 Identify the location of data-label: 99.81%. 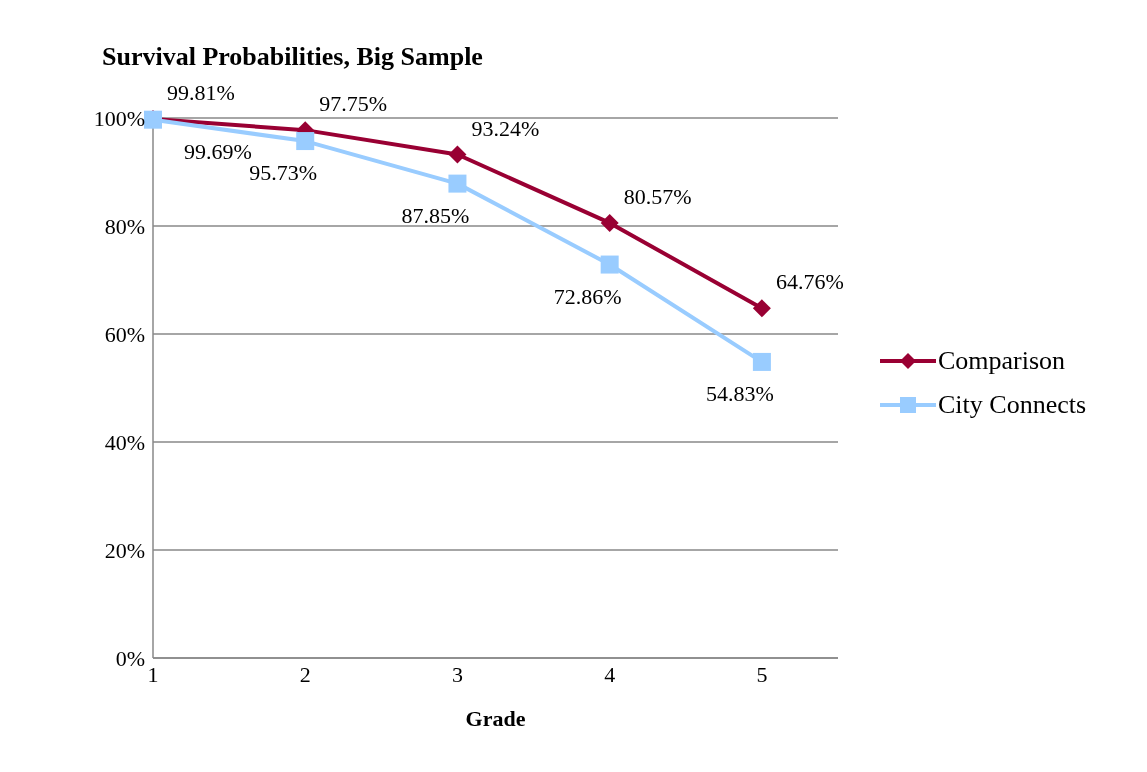
(201, 93).